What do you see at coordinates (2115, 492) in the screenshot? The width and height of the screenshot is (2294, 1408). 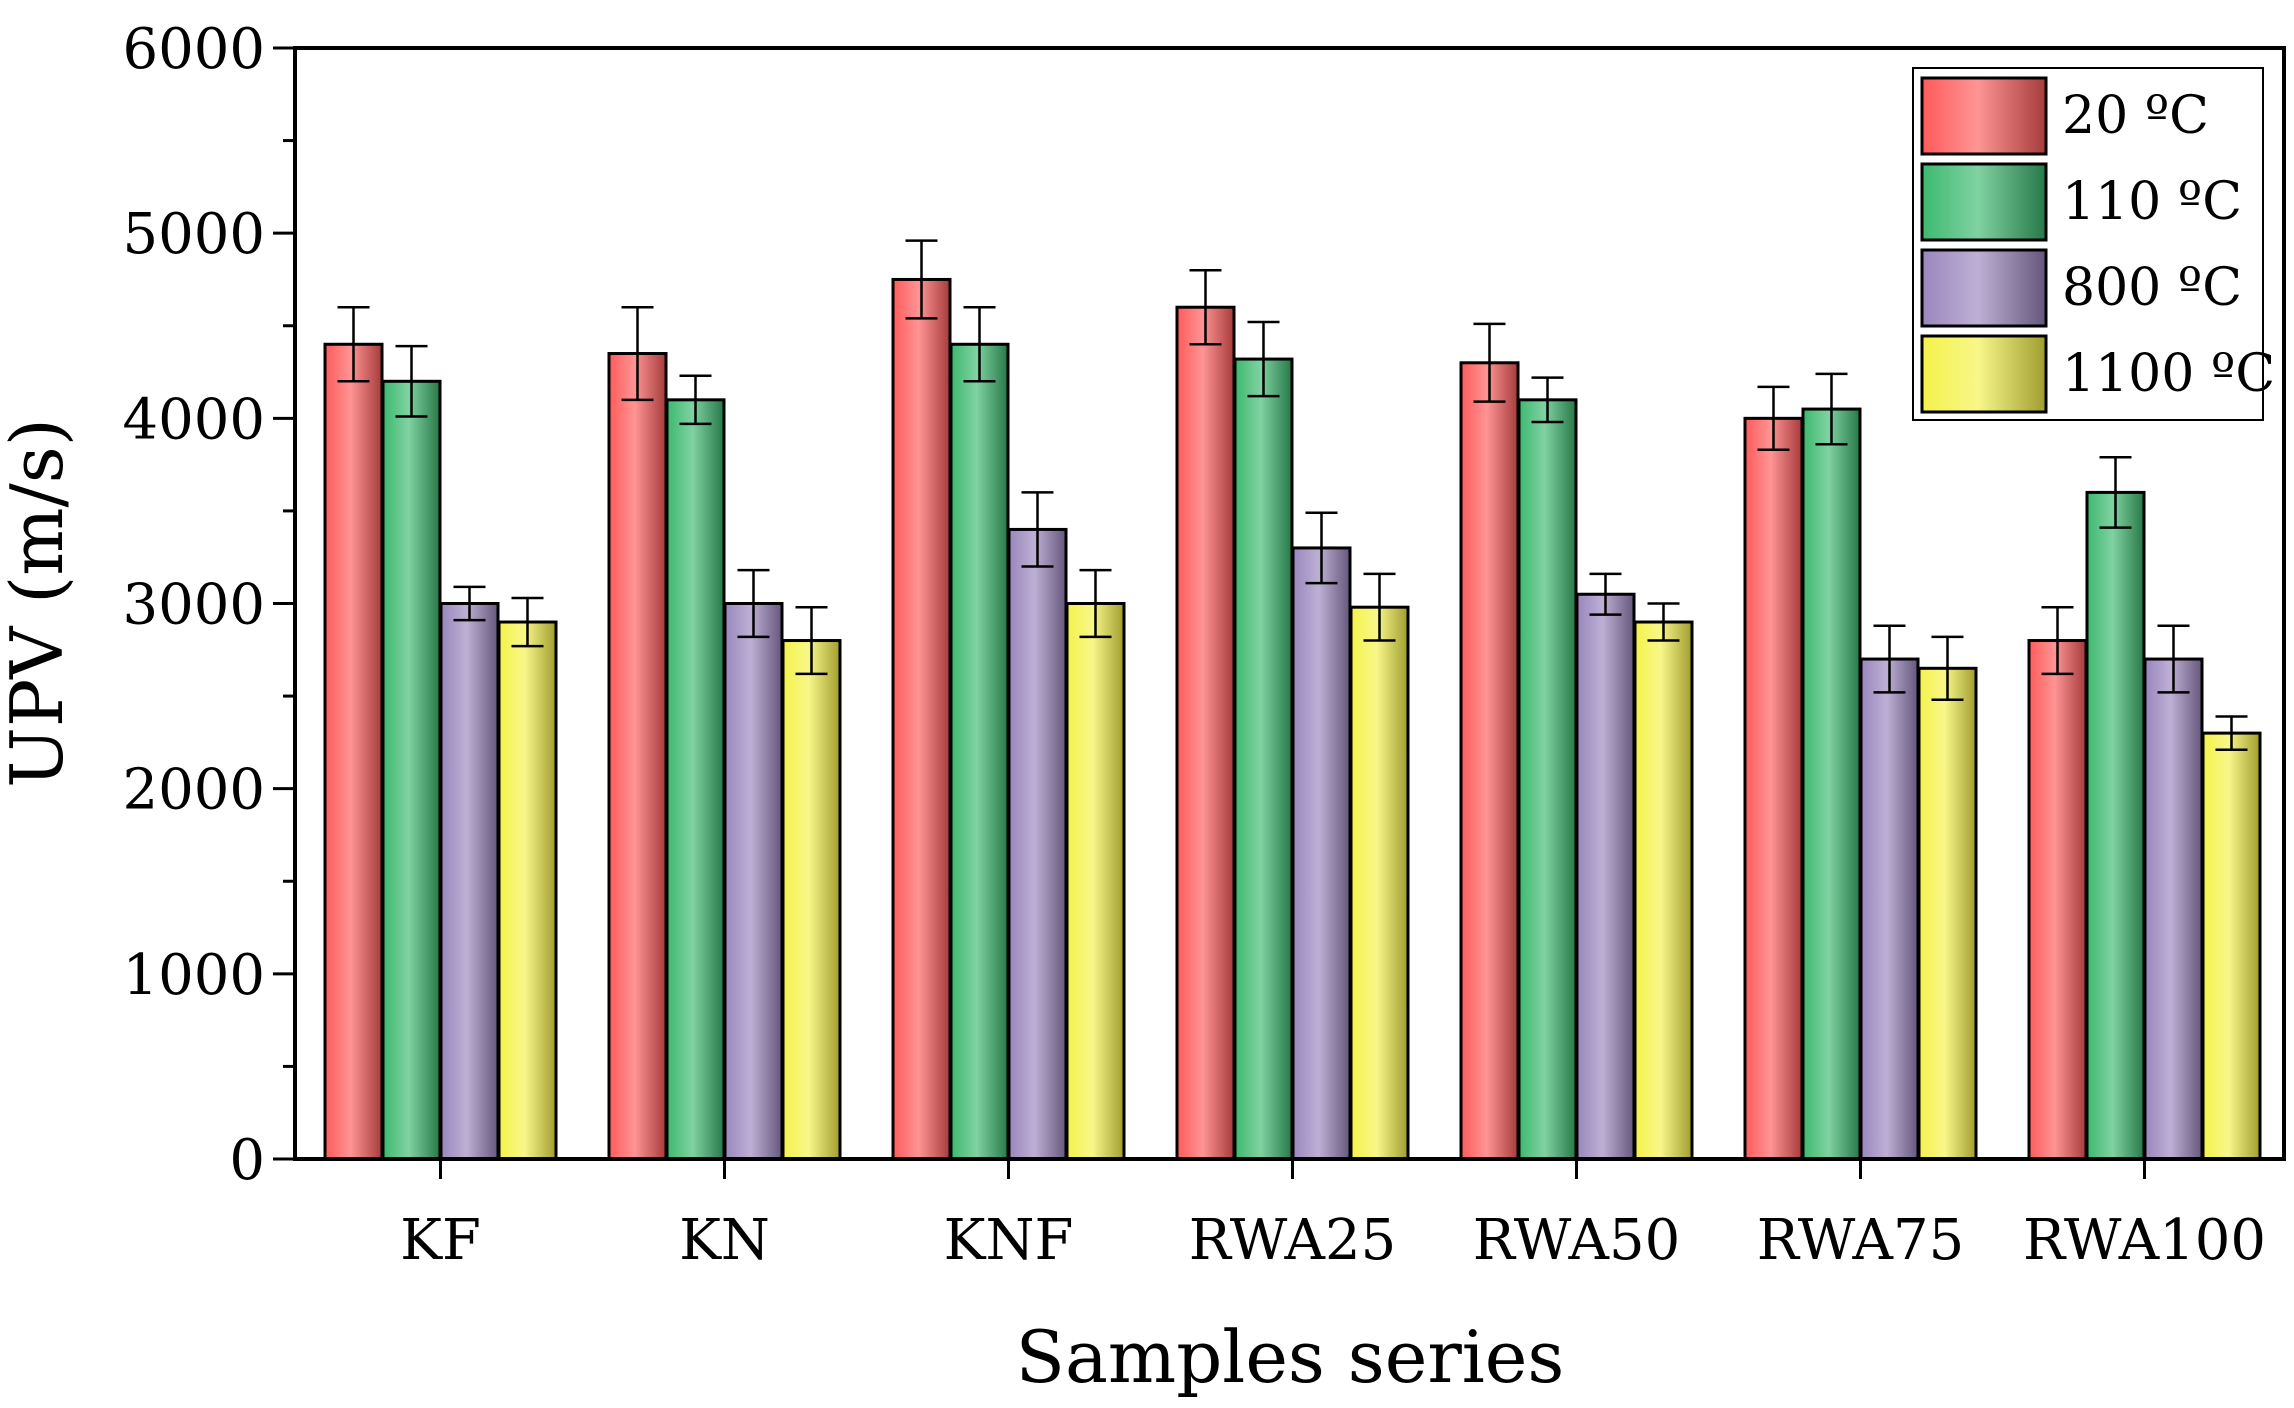 I see `error-bar-RWA100-110 ºC` at bounding box center [2115, 492].